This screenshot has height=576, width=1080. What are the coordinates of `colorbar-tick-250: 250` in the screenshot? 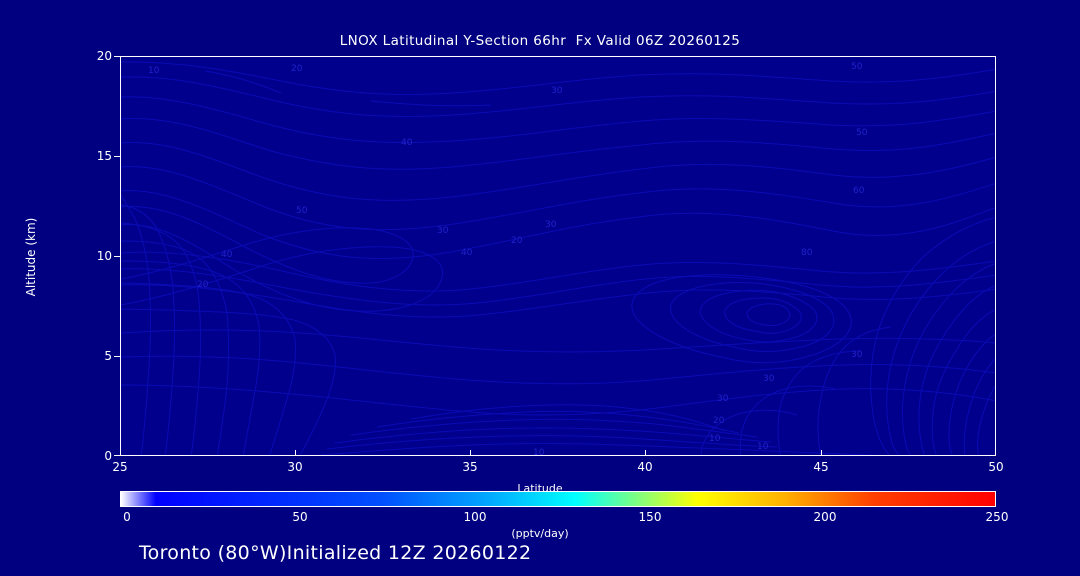 It's located at (997, 517).